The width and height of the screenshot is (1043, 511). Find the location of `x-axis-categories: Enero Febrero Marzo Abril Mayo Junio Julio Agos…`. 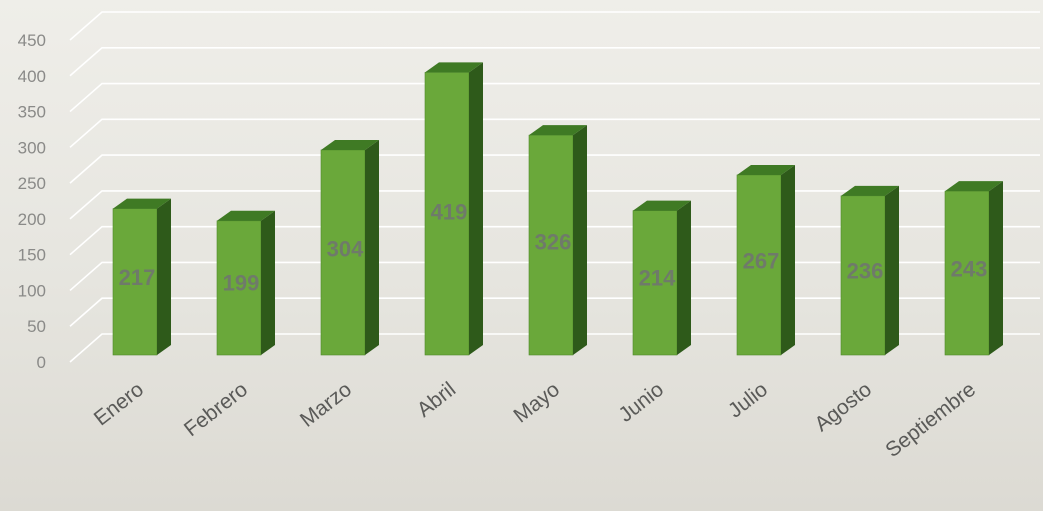

x-axis-categories: Enero Febrero Marzo Abril Mayo Junio Julio Agos… is located at coordinates (535, 420).